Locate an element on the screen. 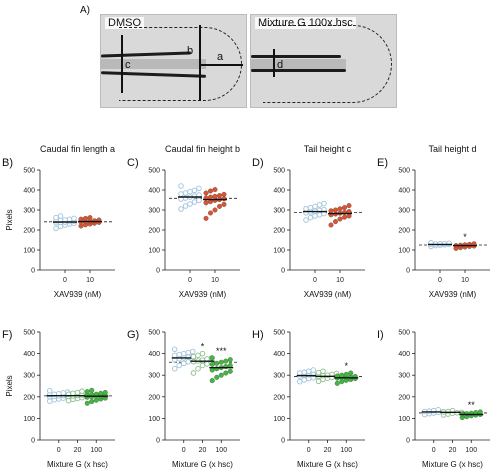  chart-d-y-tick-label: 300 is located at coordinates (279, 211).